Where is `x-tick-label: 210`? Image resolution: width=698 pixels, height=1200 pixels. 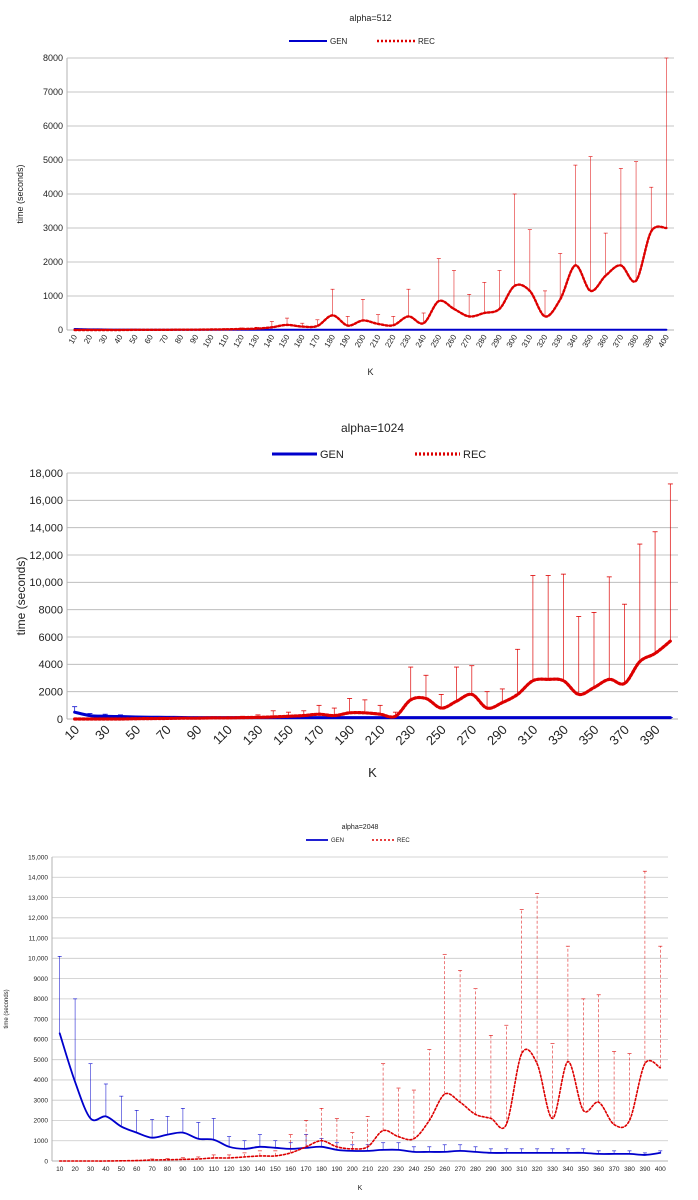 x-tick-label: 210 is located at coordinates (375, 341).